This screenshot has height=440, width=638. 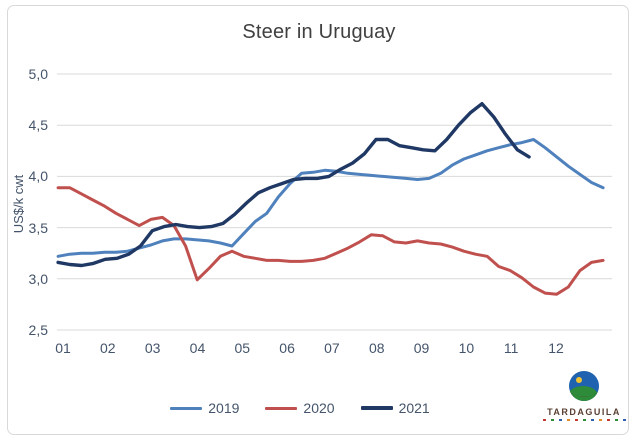 What do you see at coordinates (108, 348) in the screenshot?
I see `x-tick-label: 02` at bounding box center [108, 348].